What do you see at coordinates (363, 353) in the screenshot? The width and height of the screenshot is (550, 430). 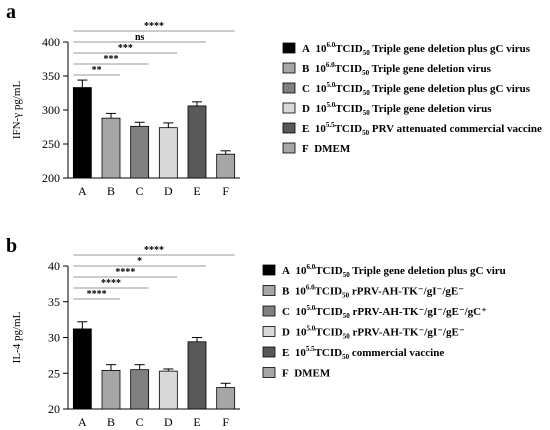 I see `legend-entry-E: E 105.5TCID50 commercial vaccine` at bounding box center [363, 353].